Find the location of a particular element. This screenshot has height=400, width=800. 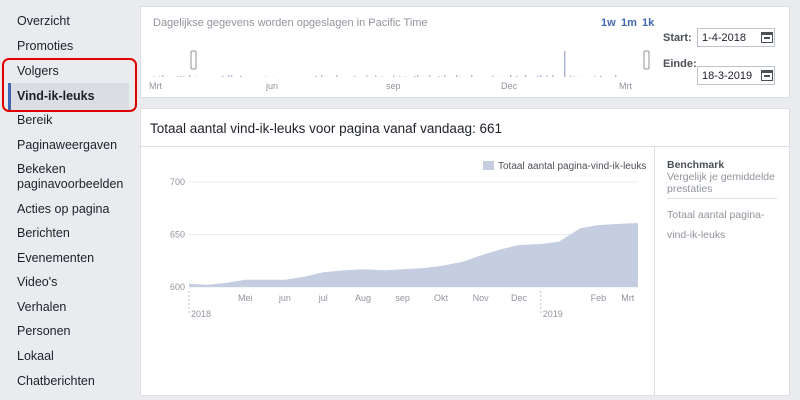

month-label: Dec is located at coordinates (509, 86).